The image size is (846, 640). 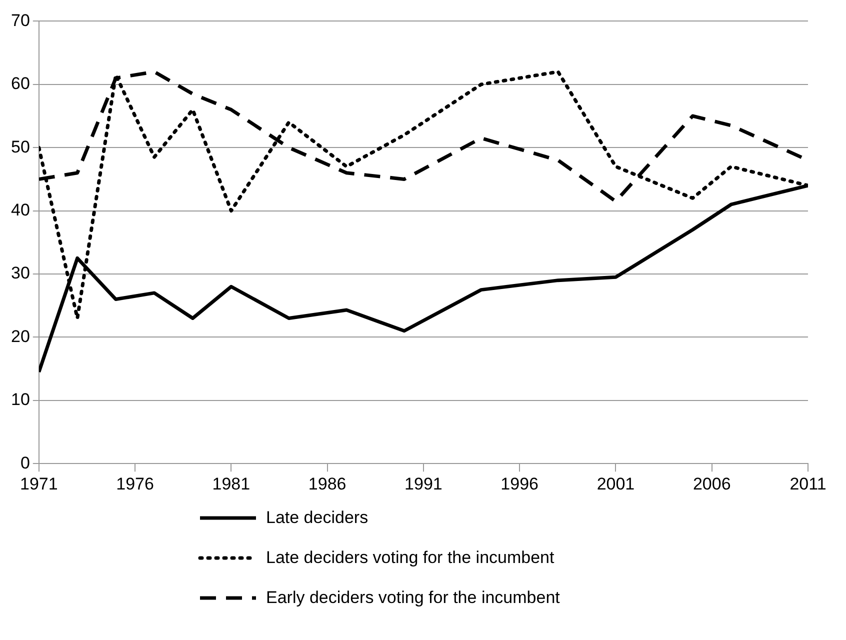 I want to click on x-tick-label: 1976, so click(x=135, y=484).